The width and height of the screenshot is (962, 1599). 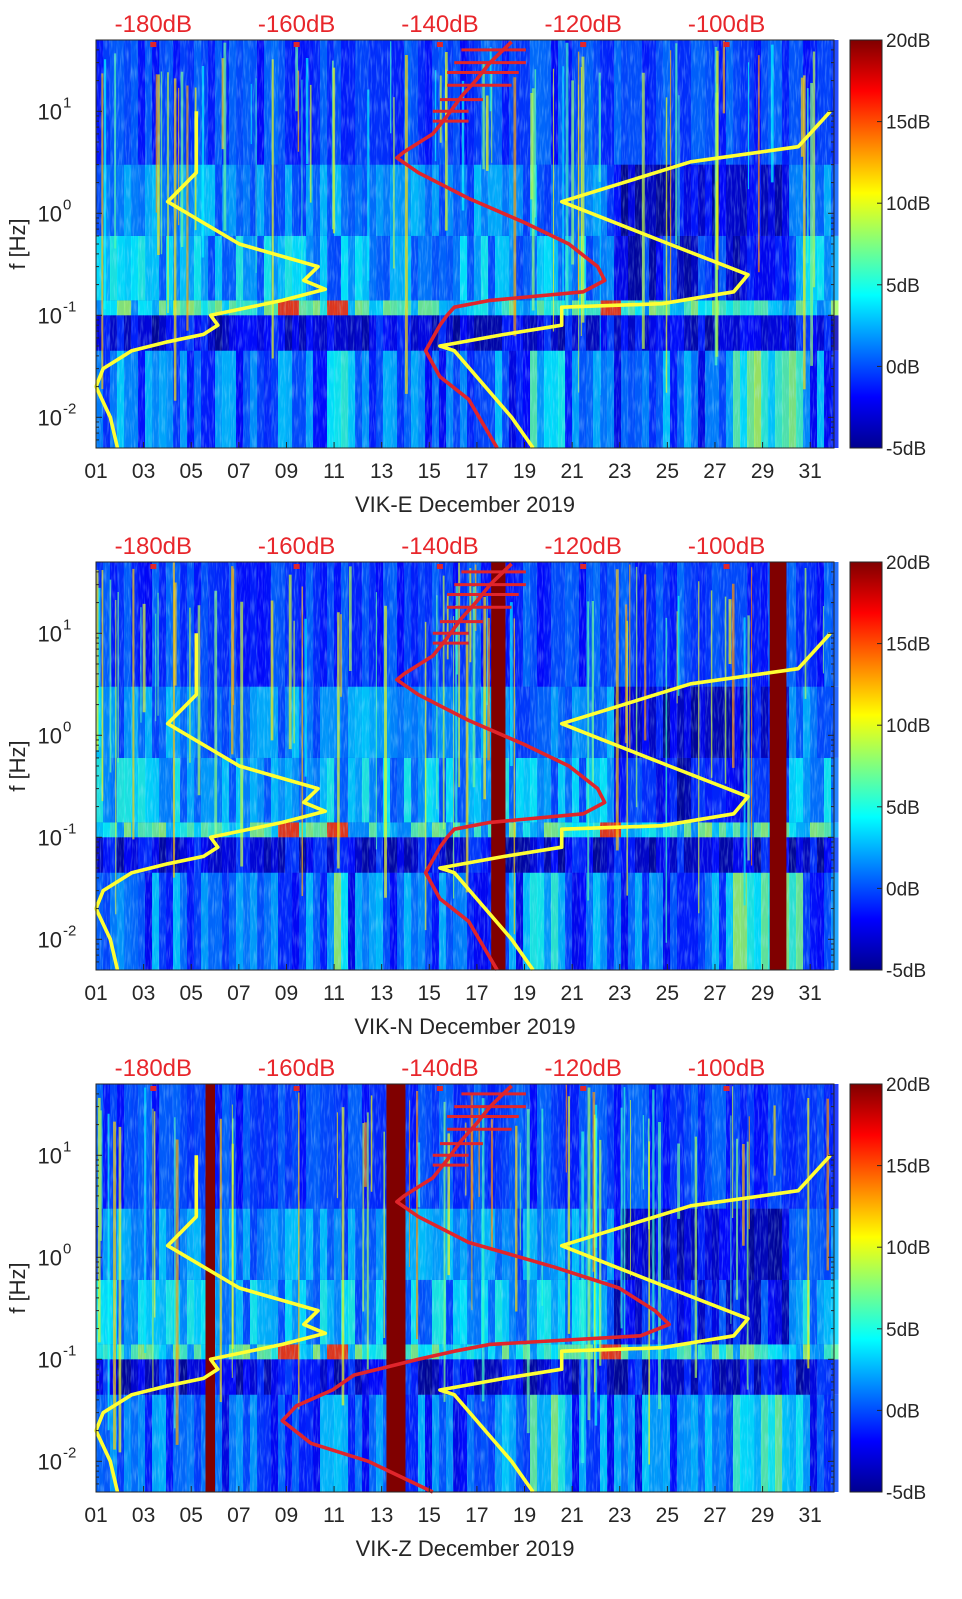 What do you see at coordinates (296, 1068) in the screenshot?
I see `top-axis-tick-label: -160dB` at bounding box center [296, 1068].